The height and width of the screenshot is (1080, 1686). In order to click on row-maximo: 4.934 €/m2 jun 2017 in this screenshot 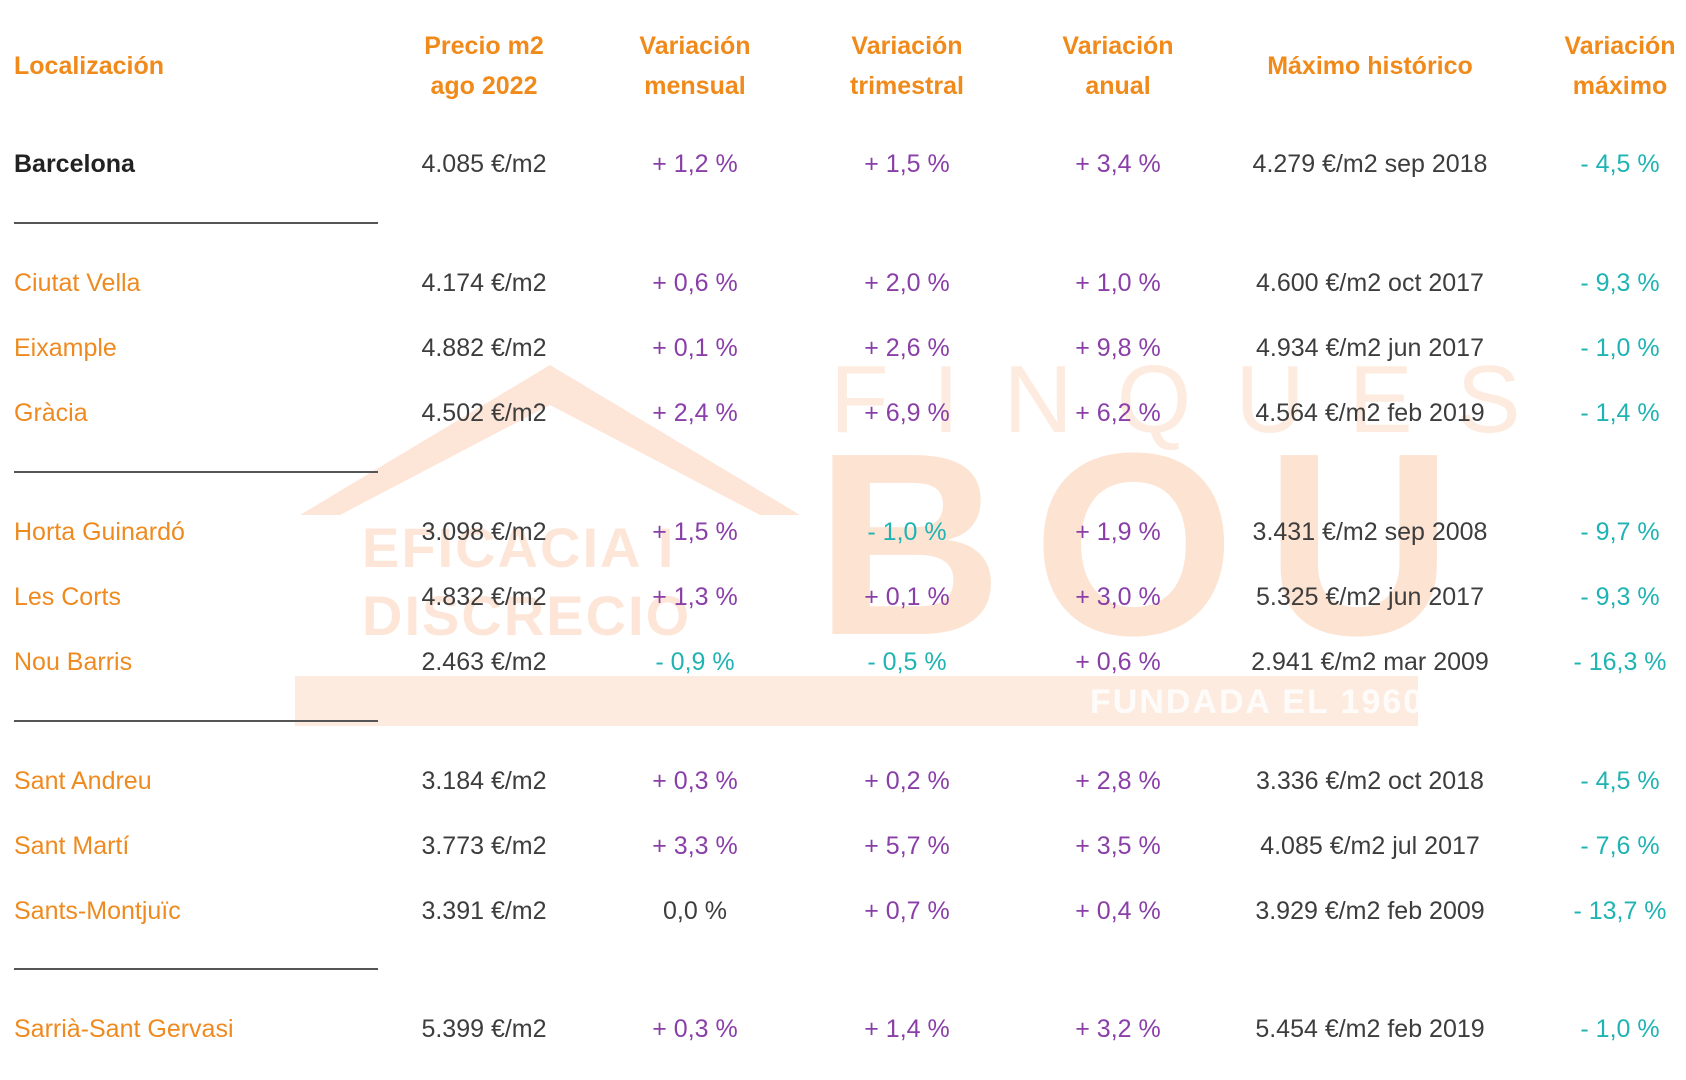, I will do `click(1370, 348)`.